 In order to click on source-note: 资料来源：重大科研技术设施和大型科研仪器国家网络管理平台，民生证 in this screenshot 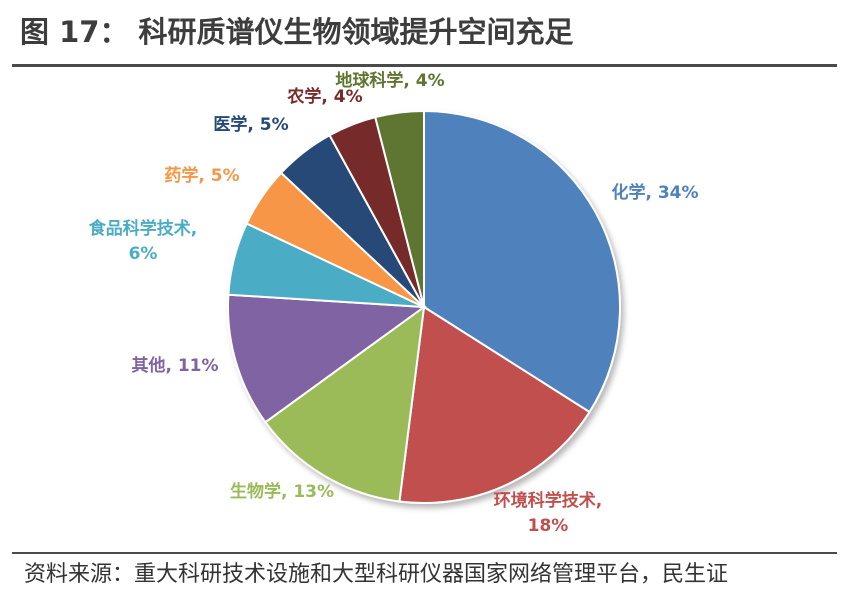, I will do `click(376, 574)`.